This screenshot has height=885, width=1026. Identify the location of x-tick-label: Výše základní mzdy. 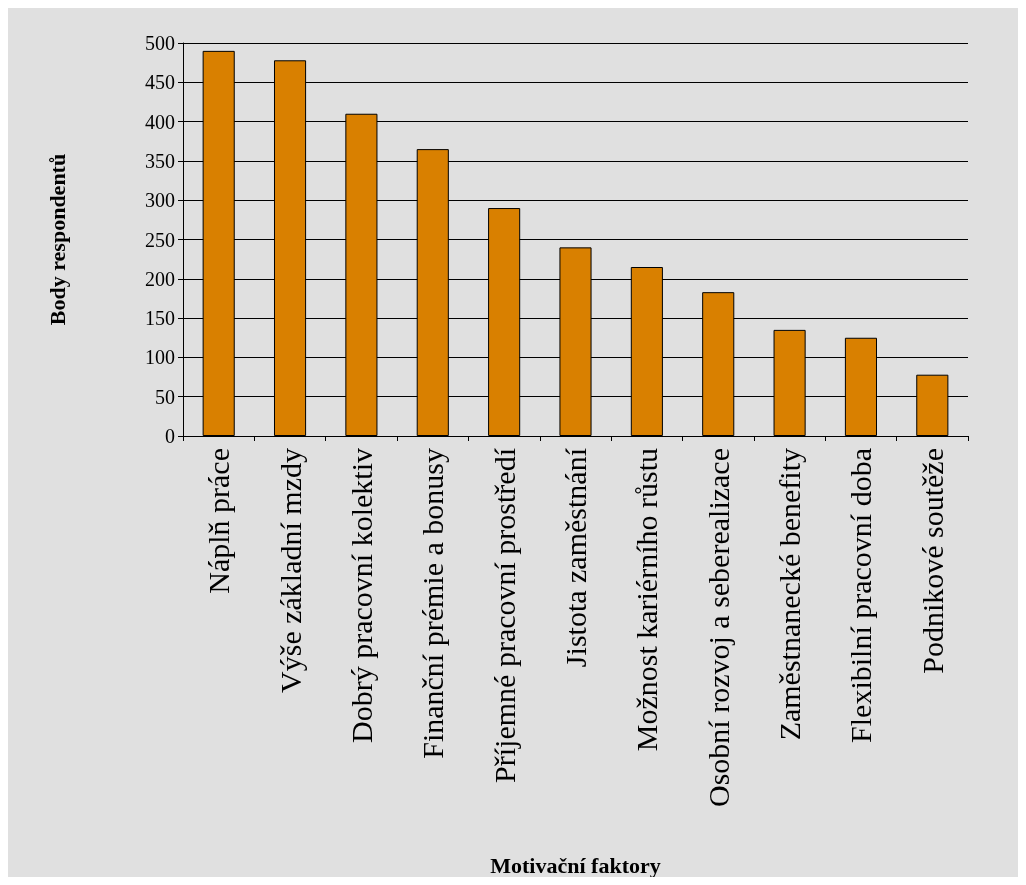
(290, 570).